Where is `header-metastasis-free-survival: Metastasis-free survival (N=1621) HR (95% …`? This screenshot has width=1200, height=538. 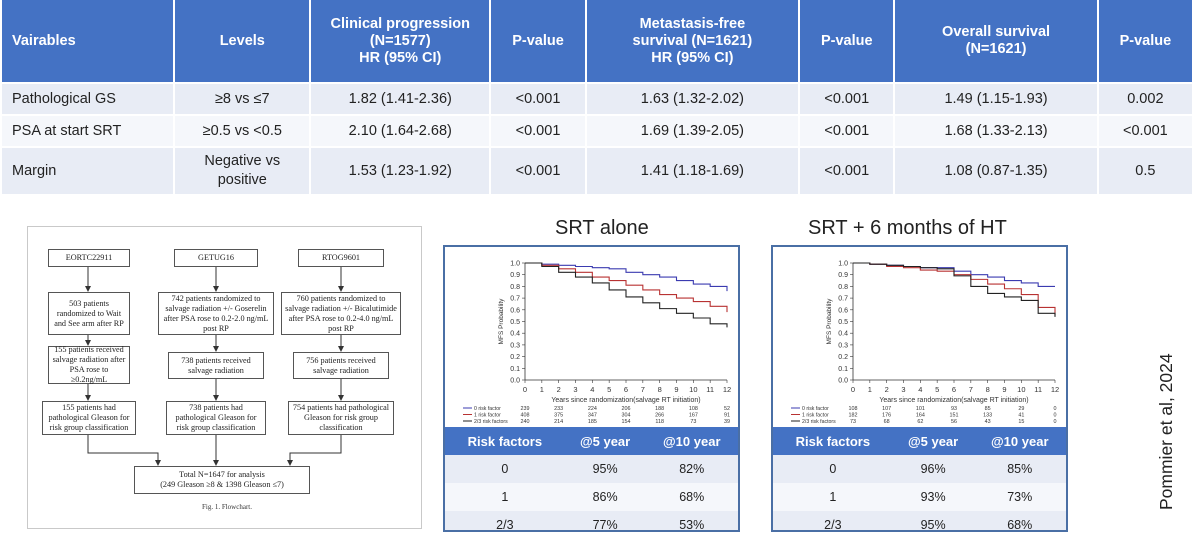
header-metastasis-free-survival: Metastasis-free survival (N=1621) HR (95% … is located at coordinates (692, 42).